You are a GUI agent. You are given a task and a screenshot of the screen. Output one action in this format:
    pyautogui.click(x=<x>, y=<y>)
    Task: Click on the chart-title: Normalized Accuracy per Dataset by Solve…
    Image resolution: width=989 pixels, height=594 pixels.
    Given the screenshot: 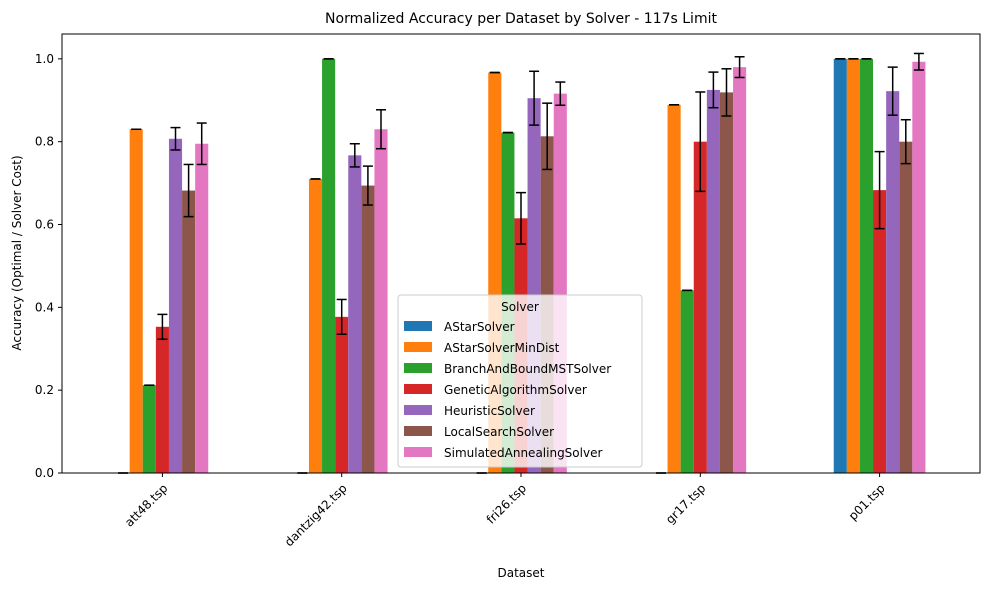 What is the action you would take?
    pyautogui.click(x=521, y=19)
    